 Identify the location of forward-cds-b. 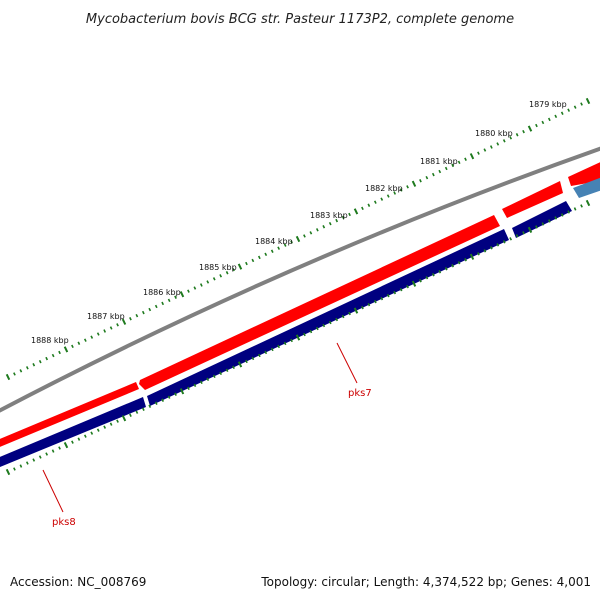
(584, 174).